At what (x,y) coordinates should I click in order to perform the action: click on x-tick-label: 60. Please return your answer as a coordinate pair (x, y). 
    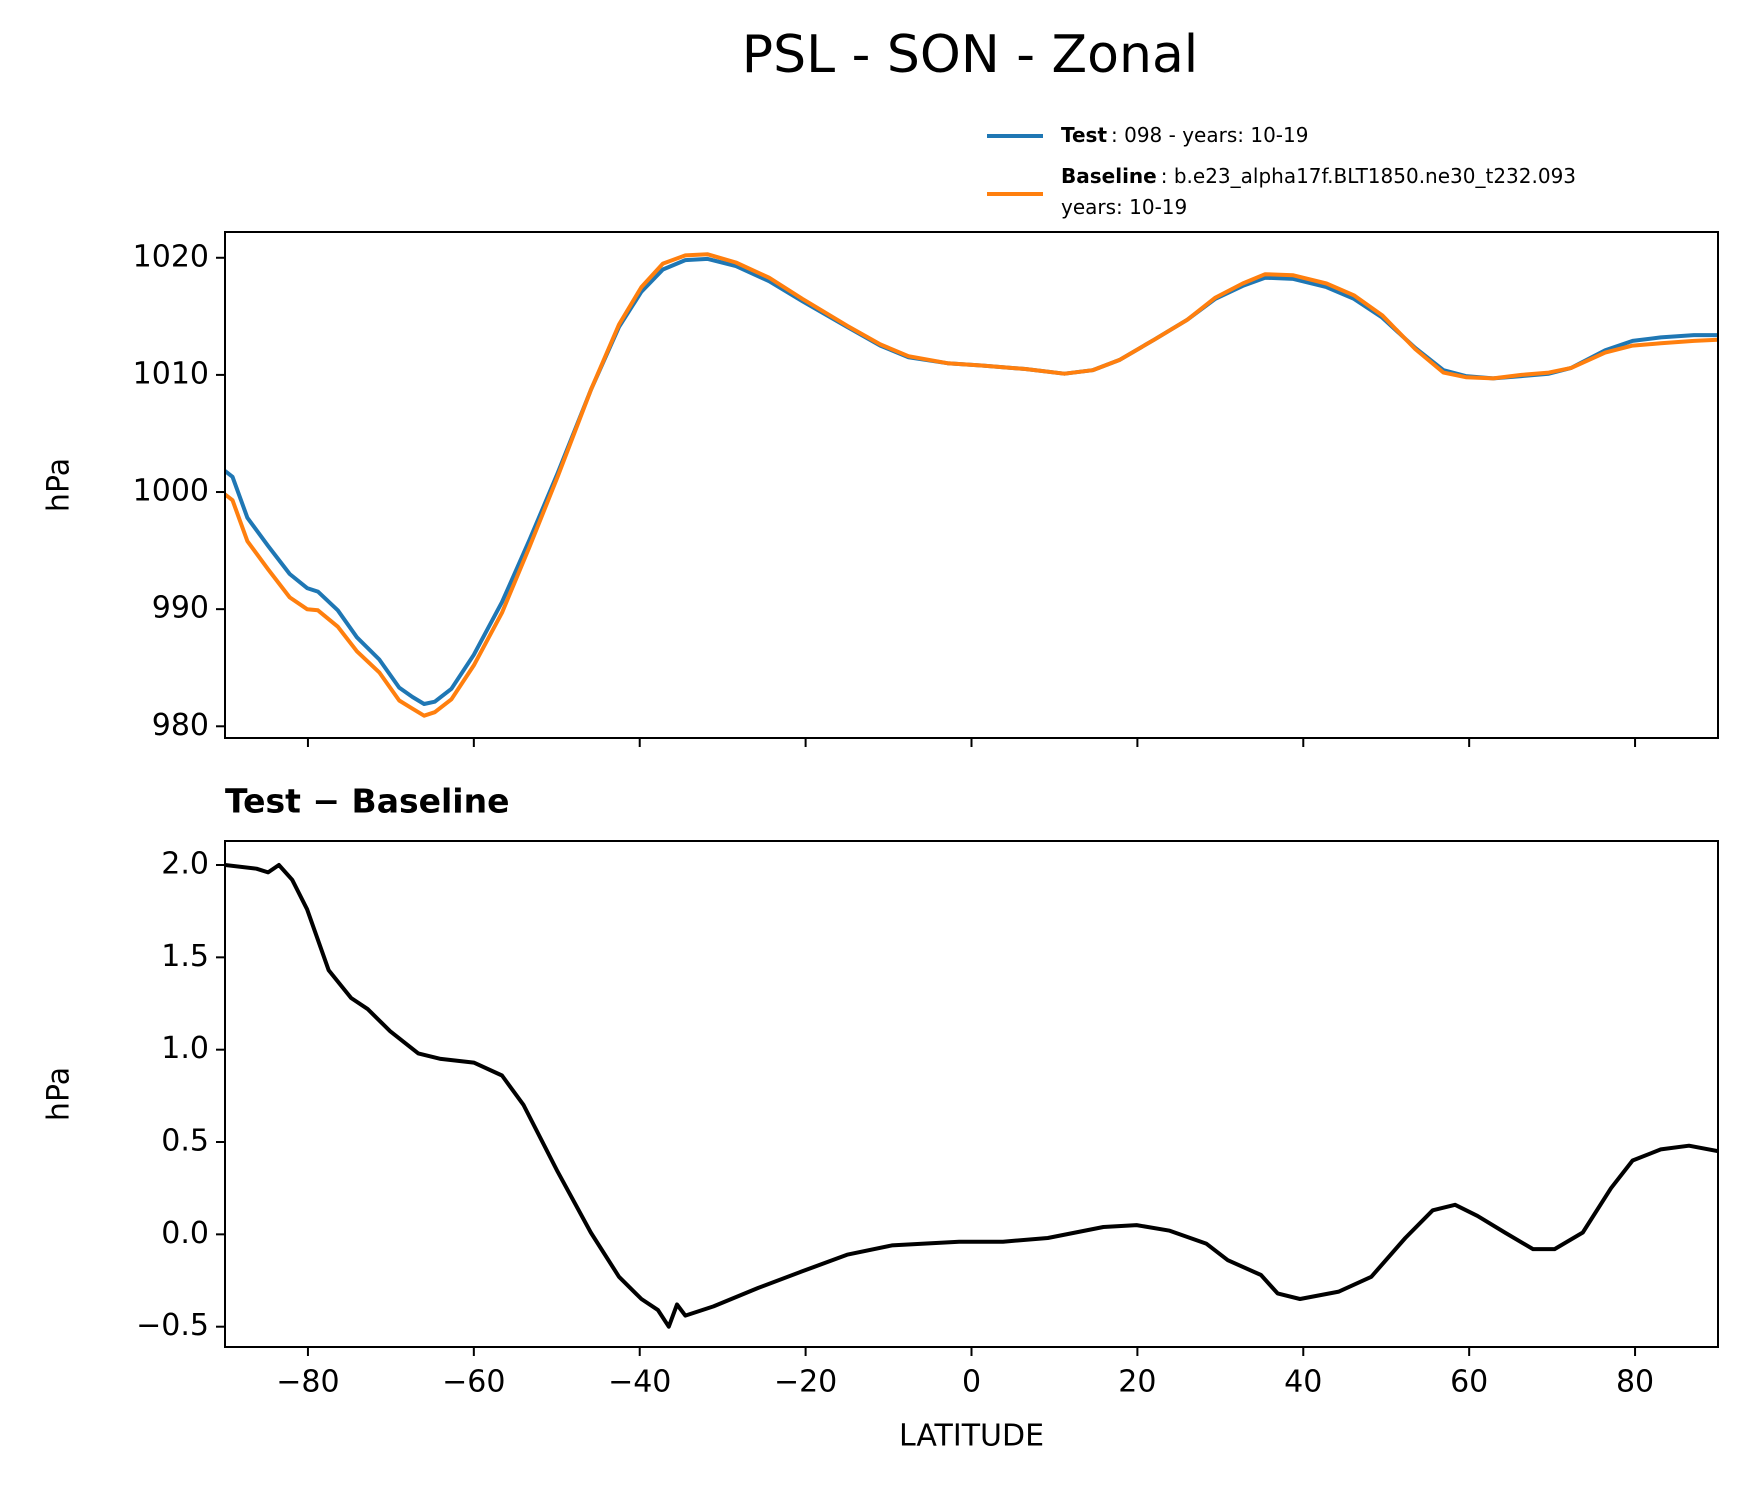
    Looking at the image, I should click on (1469, 1382).